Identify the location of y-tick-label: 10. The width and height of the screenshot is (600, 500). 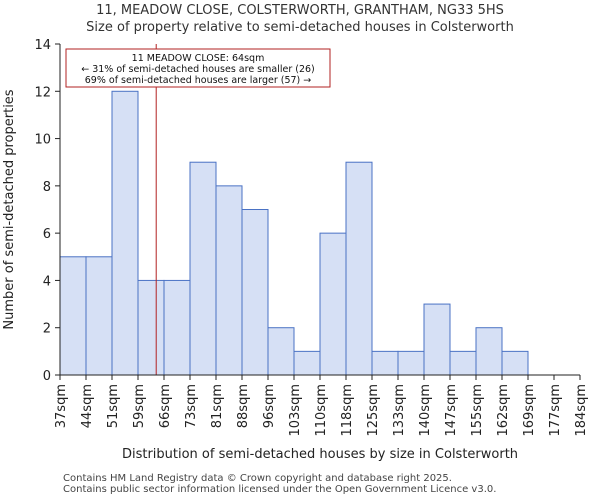
(42, 140).